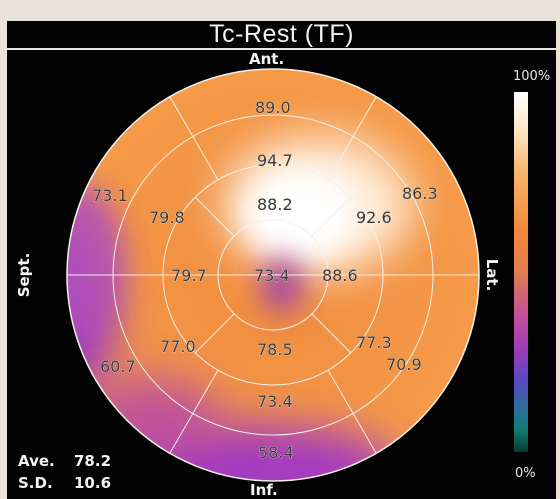 The width and height of the screenshot is (560, 499). I want to click on segment-value: 79.7, so click(189, 275).